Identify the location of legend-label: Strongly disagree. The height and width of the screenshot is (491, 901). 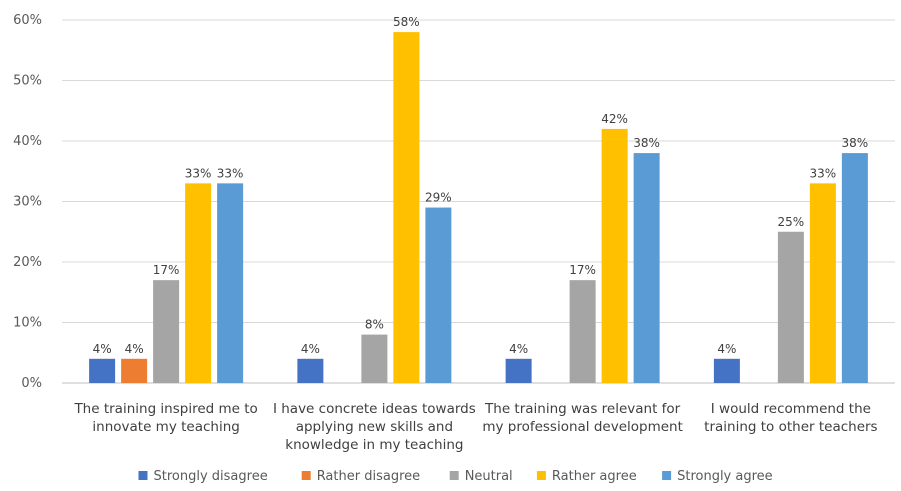
(211, 476).